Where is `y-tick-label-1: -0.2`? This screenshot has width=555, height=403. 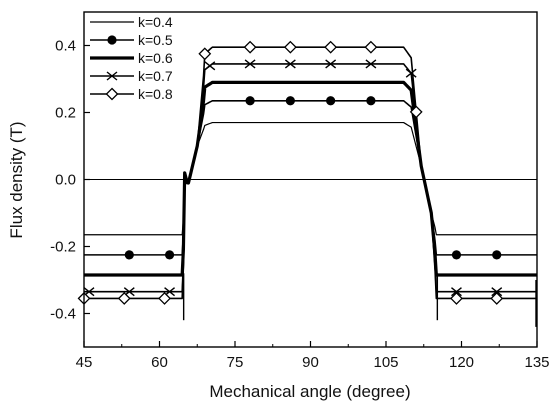
y-tick-label-1: -0.2 is located at coordinates (63, 247).